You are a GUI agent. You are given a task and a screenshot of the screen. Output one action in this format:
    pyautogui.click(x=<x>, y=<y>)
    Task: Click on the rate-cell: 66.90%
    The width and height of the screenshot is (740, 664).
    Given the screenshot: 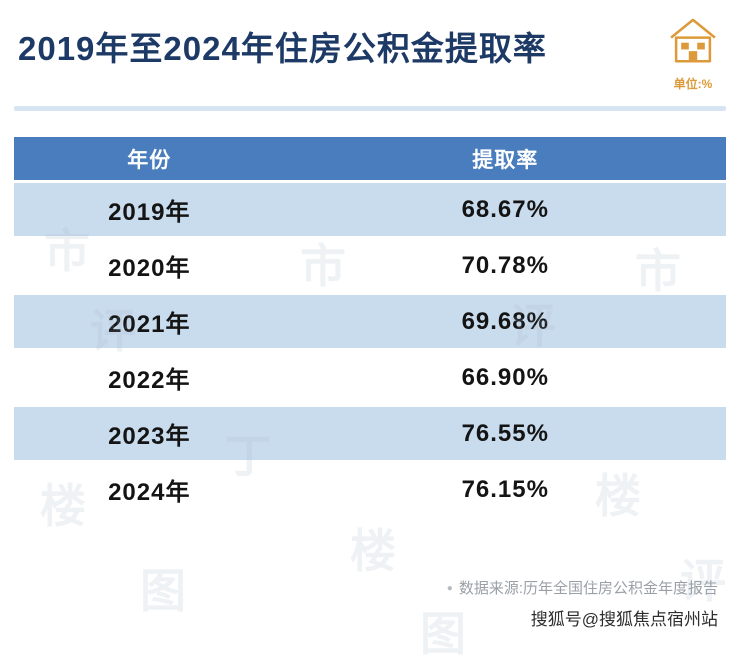 What is the action you would take?
    pyautogui.click(x=505, y=377)
    